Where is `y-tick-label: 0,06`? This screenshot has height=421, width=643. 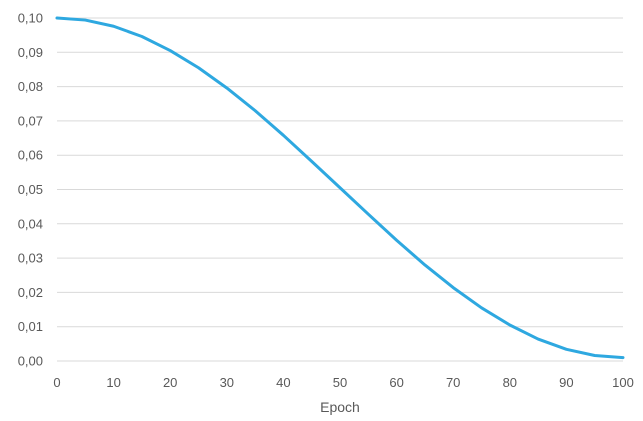
y-tick-label: 0,06 is located at coordinates (30, 155).